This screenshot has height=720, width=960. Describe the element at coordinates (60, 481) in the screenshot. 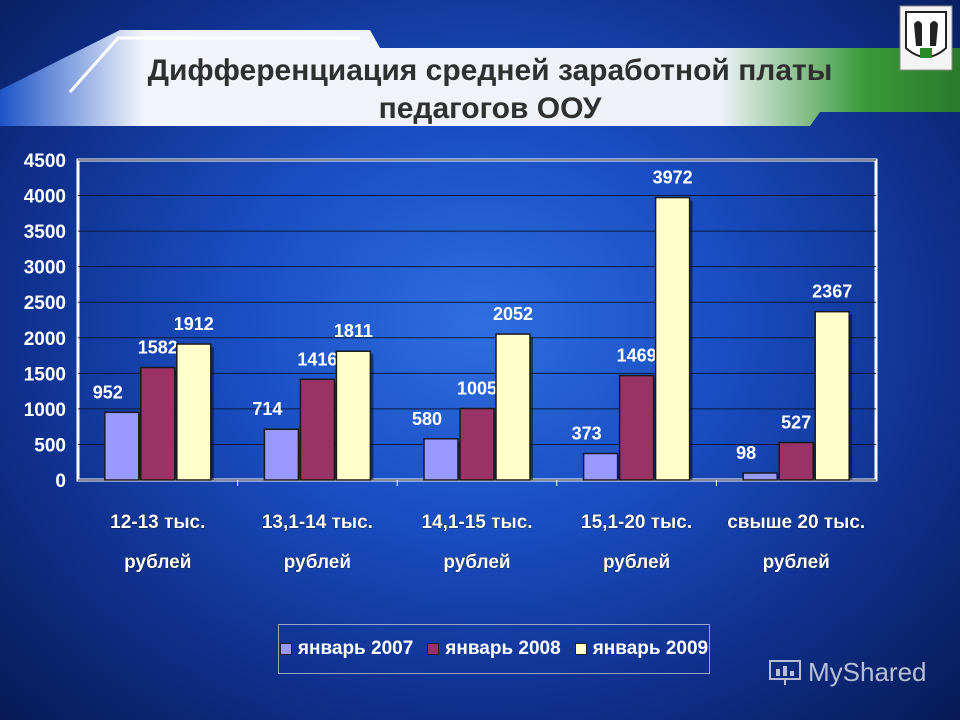

I see `y-tick-label: 0` at that location.